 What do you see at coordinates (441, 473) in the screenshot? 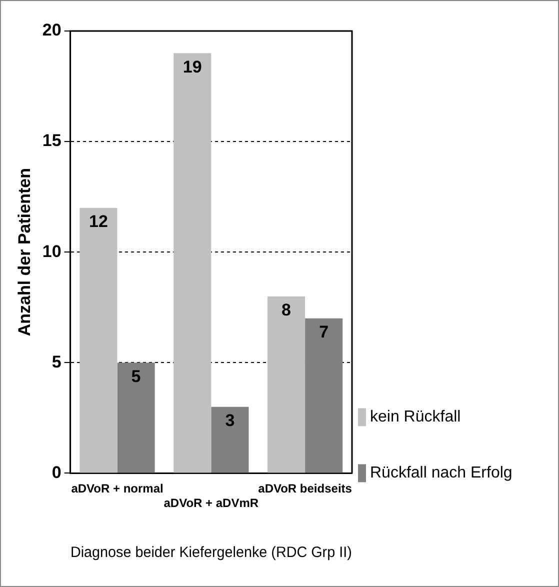
I see `legend-label: Rückfall nach Erfolg` at bounding box center [441, 473].